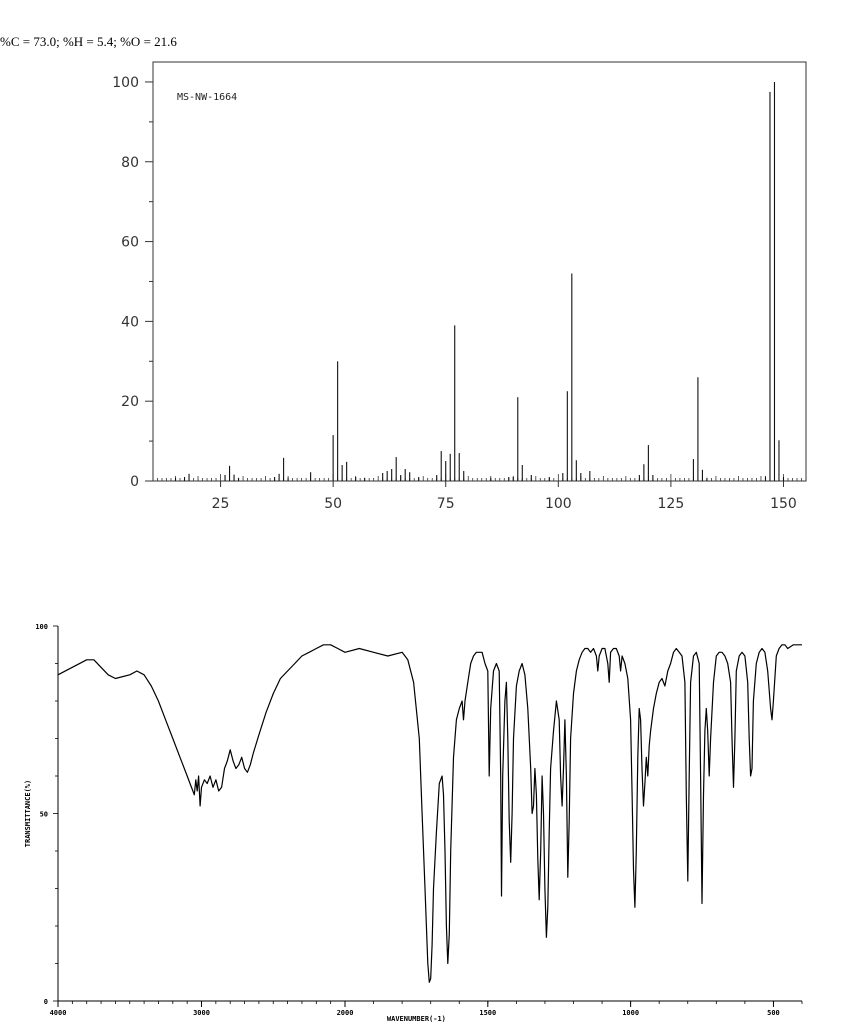 This screenshot has width=849, height=1024. I want to click on ir-x-tick-label: 1500, so click(487, 1013).